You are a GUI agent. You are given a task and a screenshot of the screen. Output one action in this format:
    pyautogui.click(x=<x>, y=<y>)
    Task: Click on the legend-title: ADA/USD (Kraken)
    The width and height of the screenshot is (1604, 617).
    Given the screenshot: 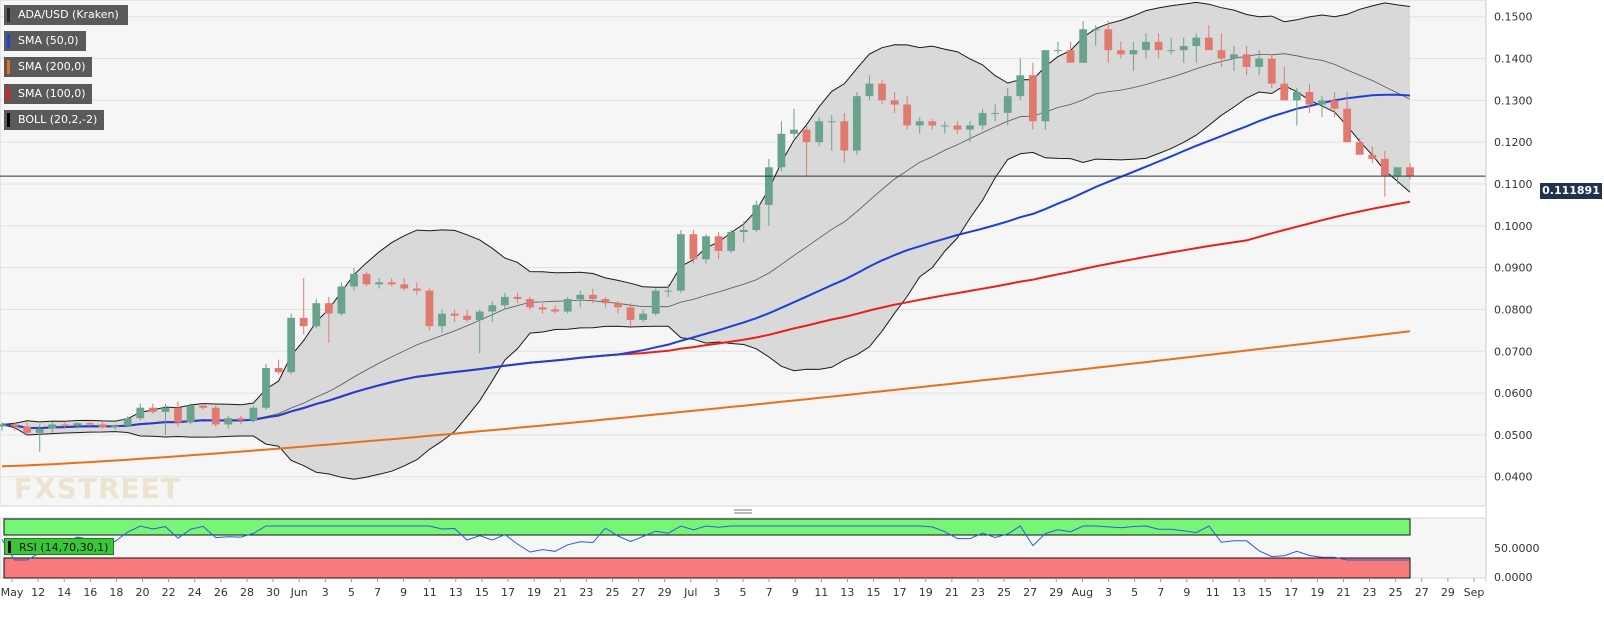 What is the action you would take?
    pyautogui.click(x=66, y=15)
    